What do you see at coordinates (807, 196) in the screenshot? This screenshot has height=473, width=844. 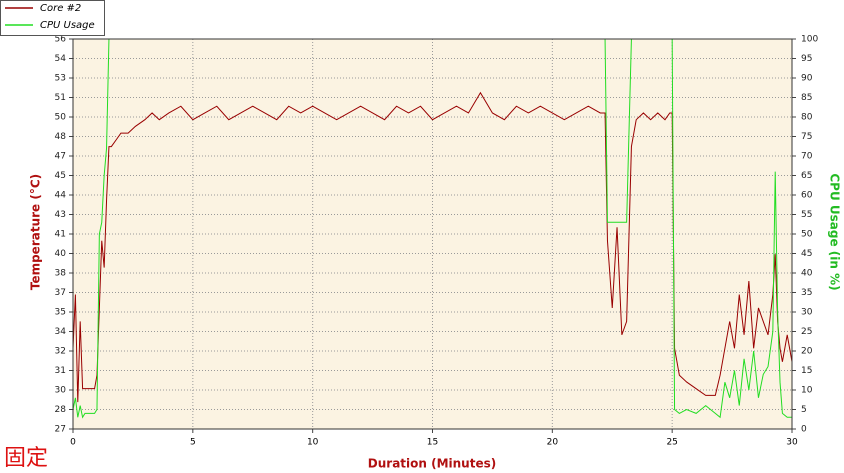 I see `y2-tick-label: 60` at bounding box center [807, 196].